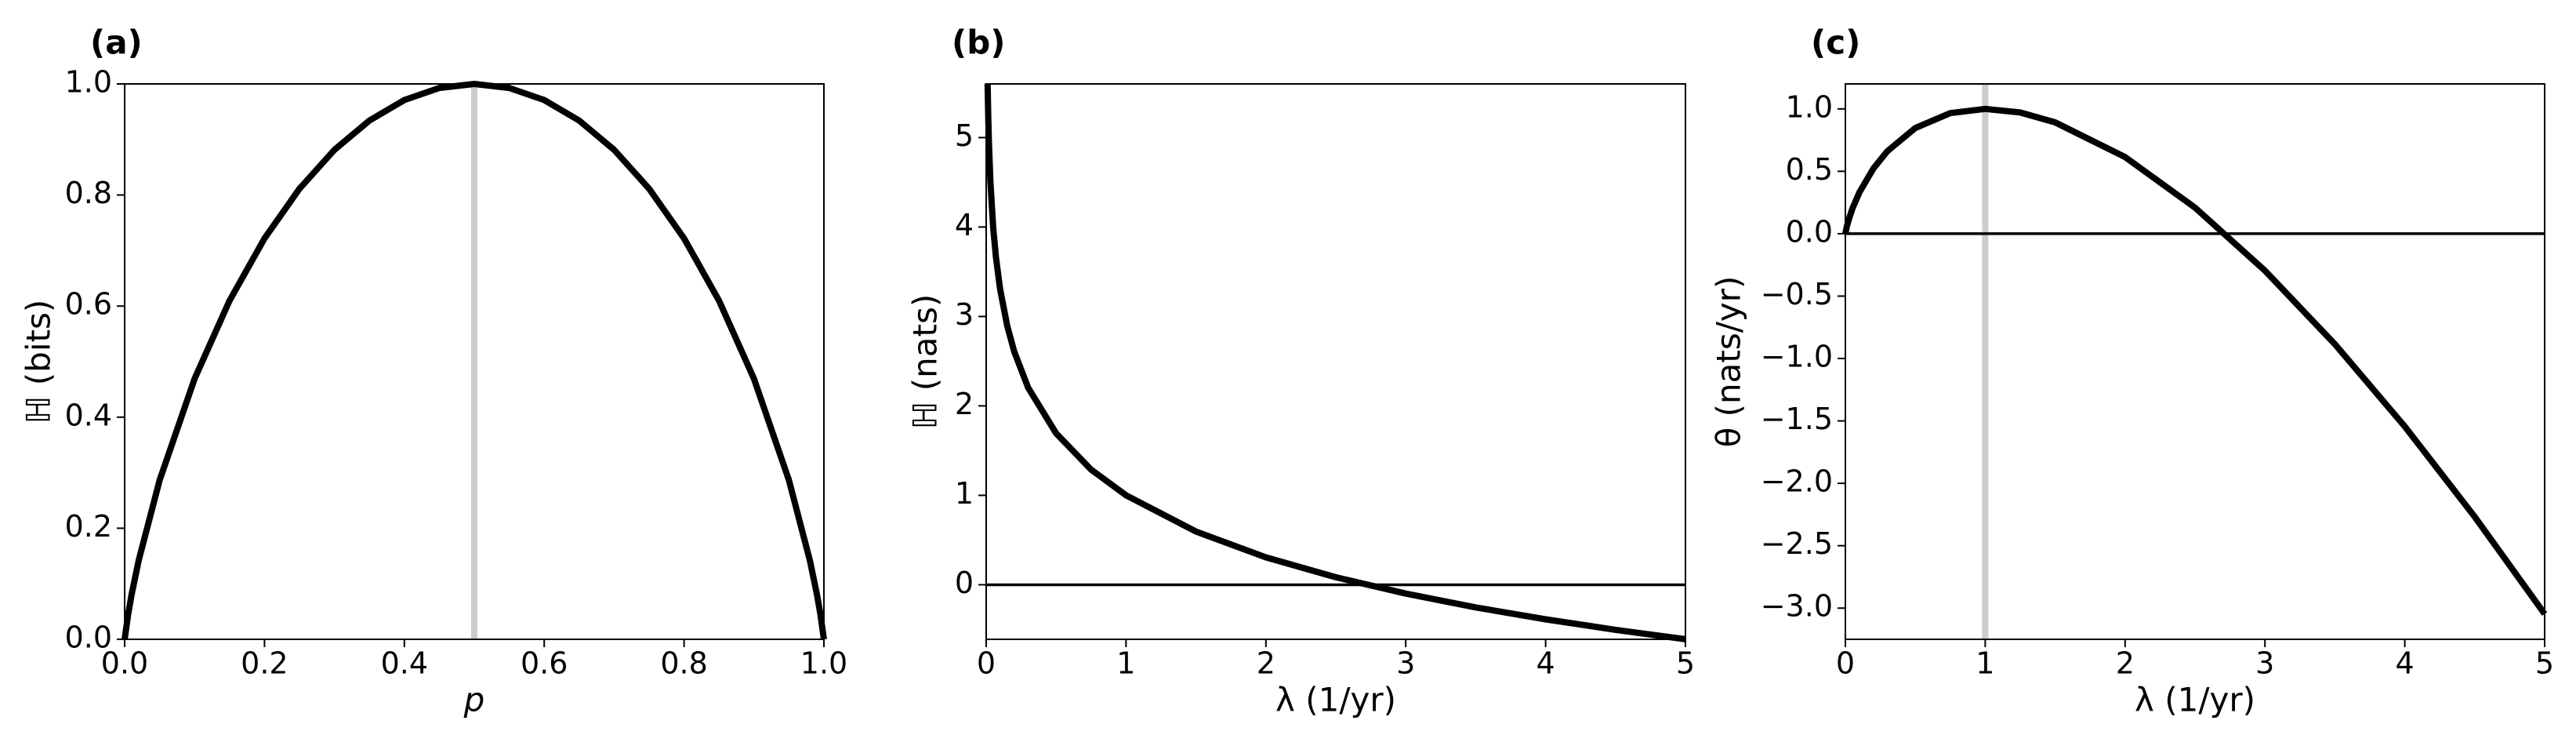  Describe the element at coordinates (1810, 169) in the screenshot. I see `y-tick-label: 0.5` at that location.